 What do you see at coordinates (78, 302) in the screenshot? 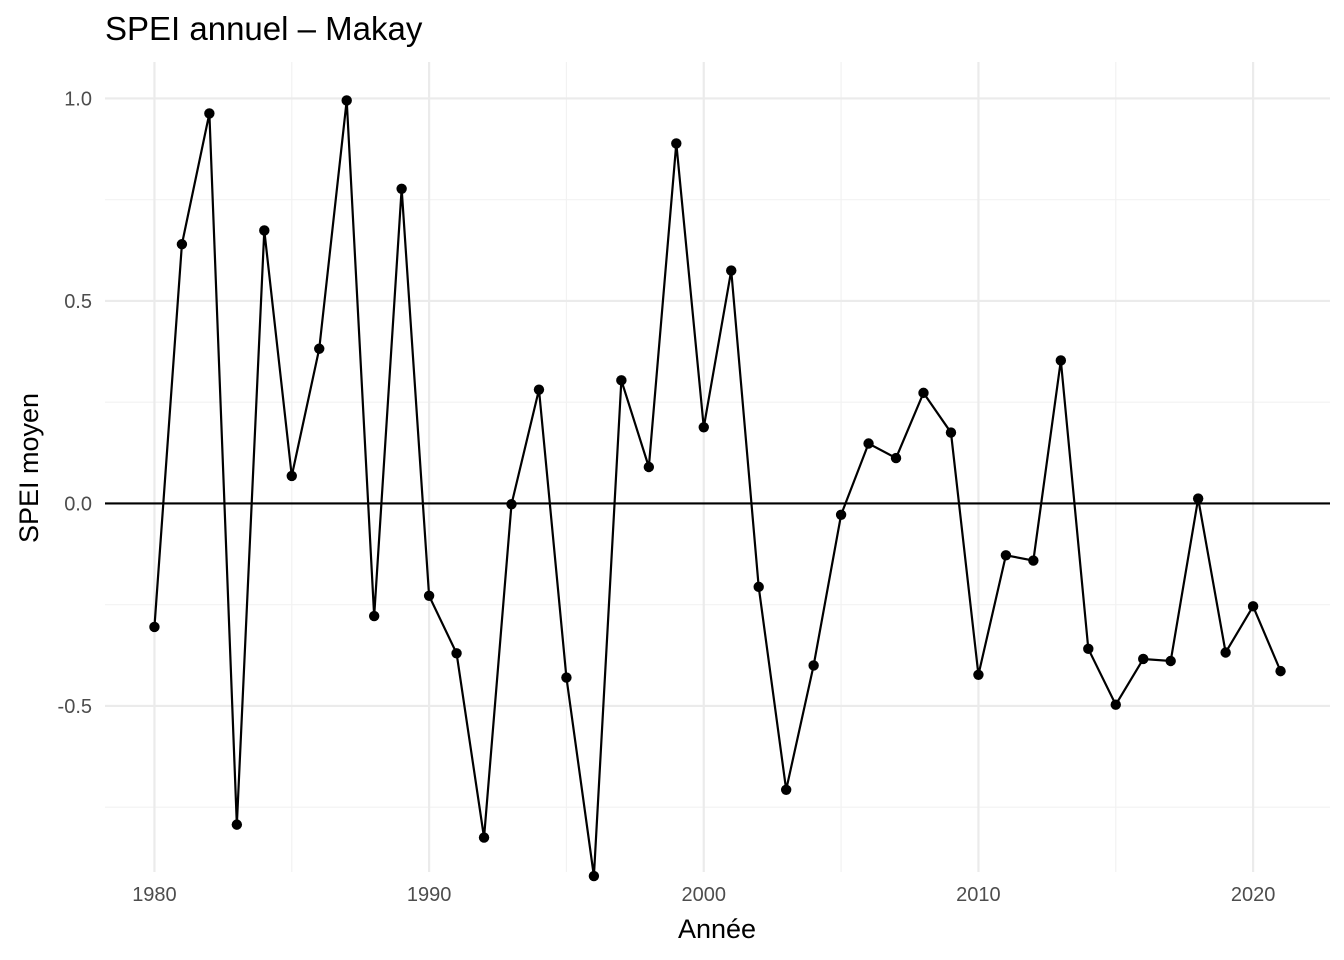
I see `y-tick-label: 0.5` at bounding box center [78, 302].